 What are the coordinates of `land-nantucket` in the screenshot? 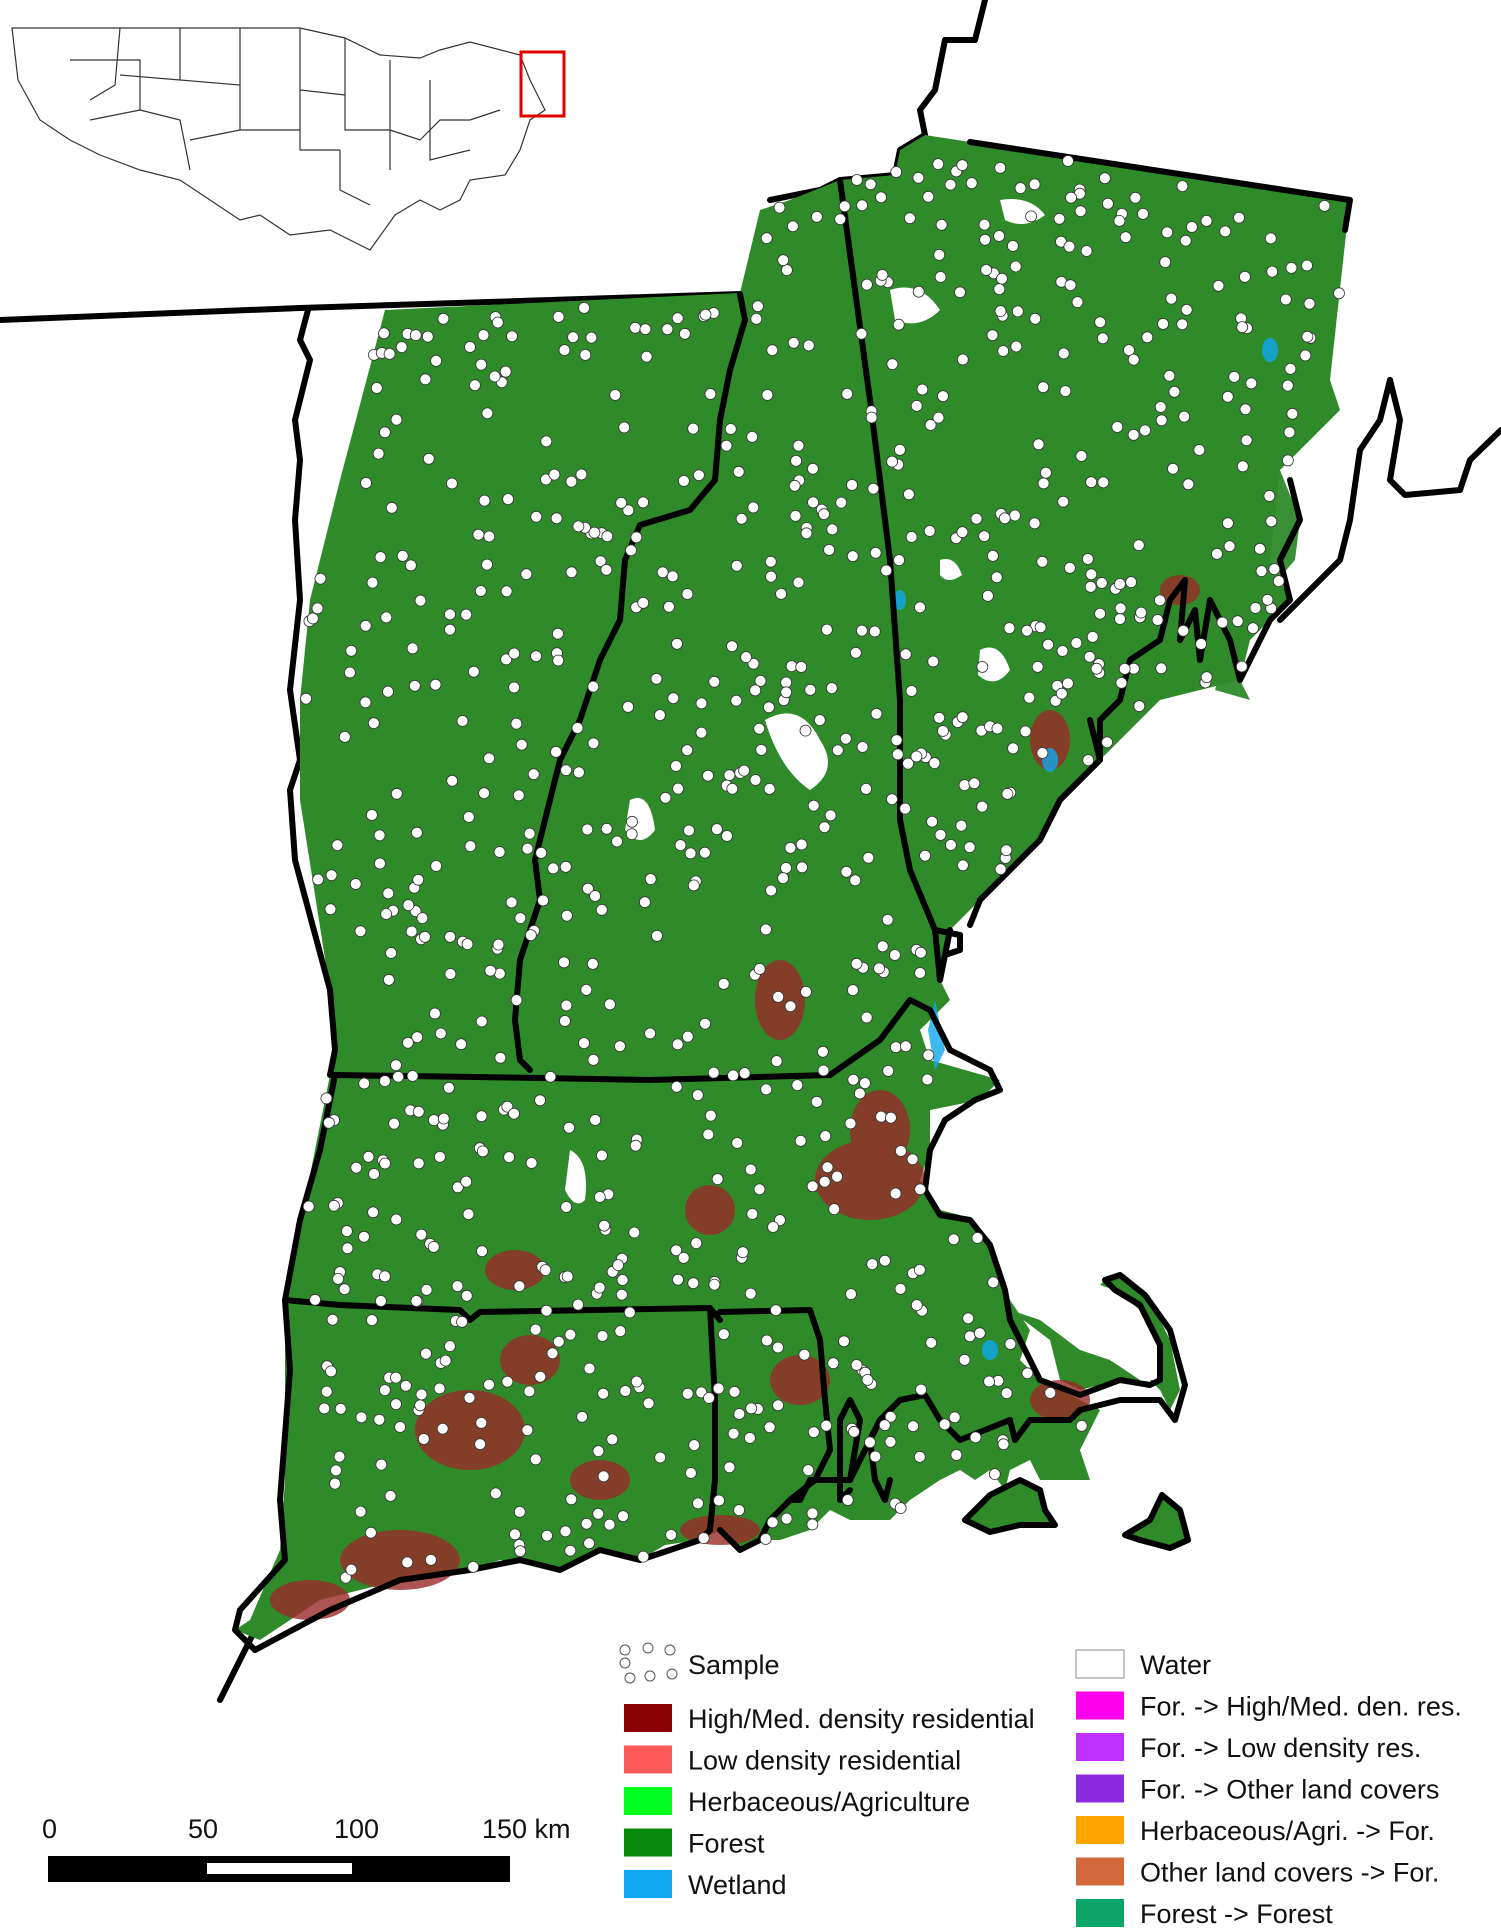 It's located at (1155, 1520).